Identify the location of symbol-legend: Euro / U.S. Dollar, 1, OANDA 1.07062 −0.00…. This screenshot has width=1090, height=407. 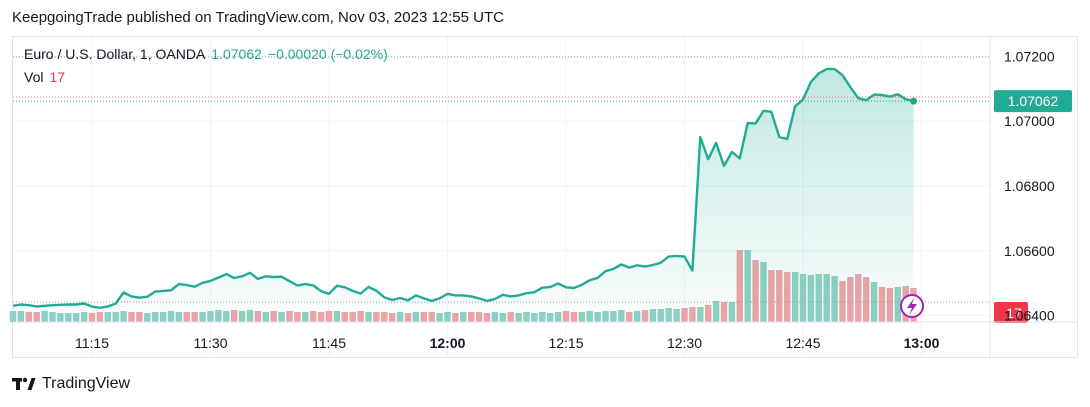
(206, 54).